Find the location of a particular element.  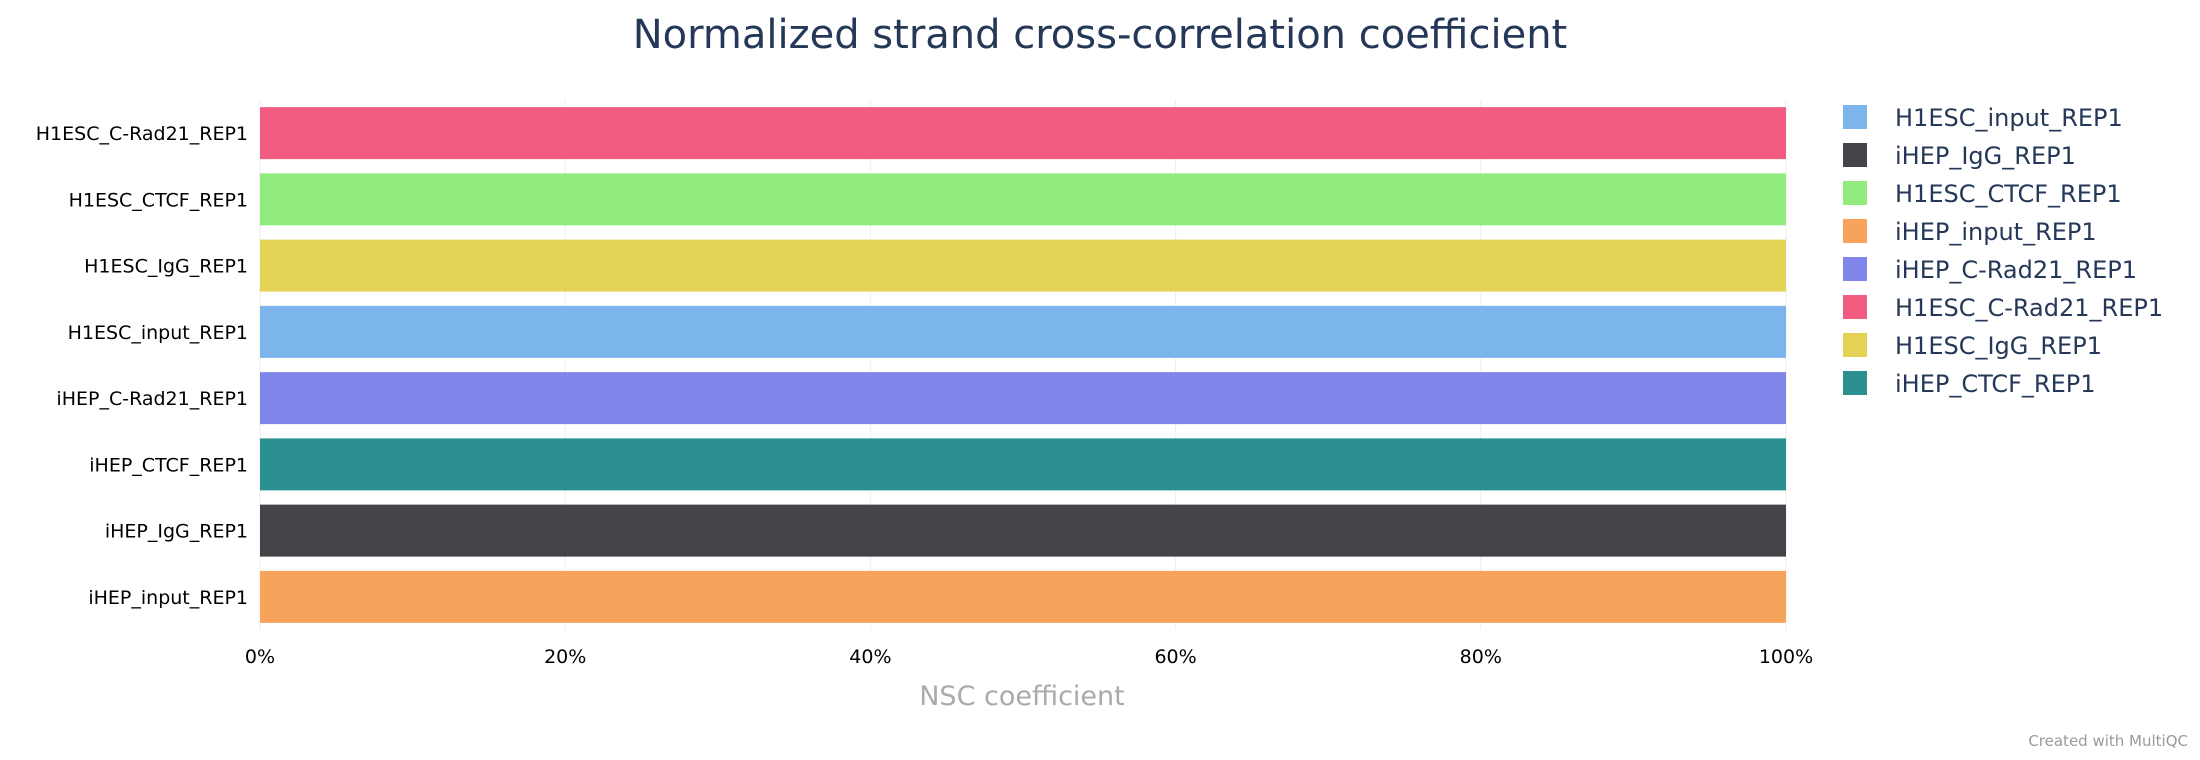

legend-label: H1ESC_IgG_REP1 is located at coordinates (1998, 346).